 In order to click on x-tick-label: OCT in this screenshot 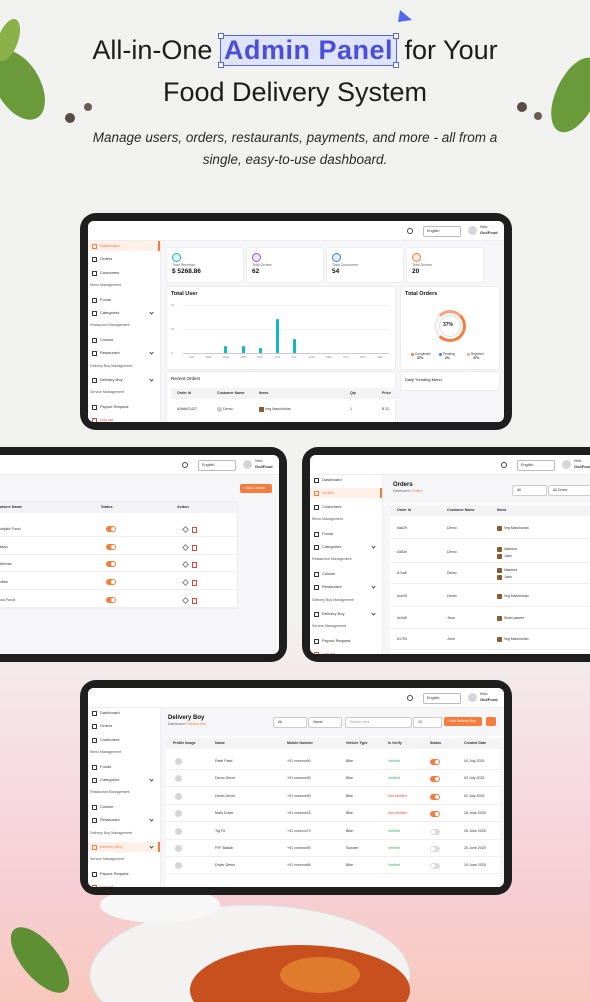, I will do `click(346, 357)`.